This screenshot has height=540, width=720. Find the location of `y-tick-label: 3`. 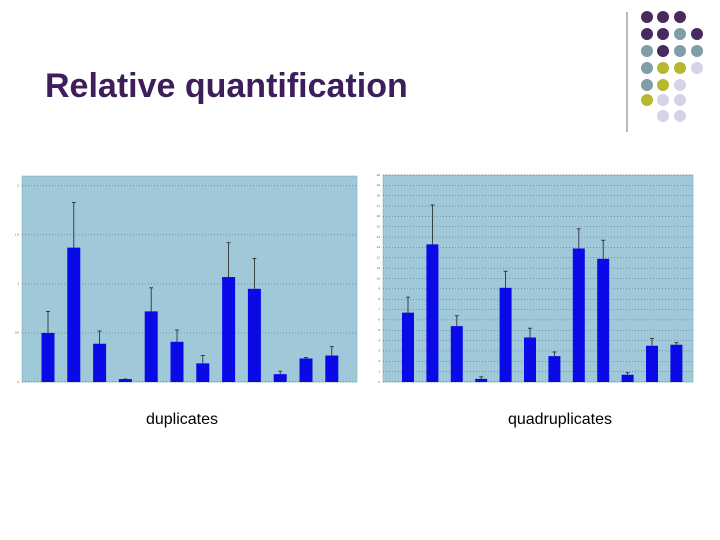

y-tick-label: 3 is located at coordinates (379, 351).